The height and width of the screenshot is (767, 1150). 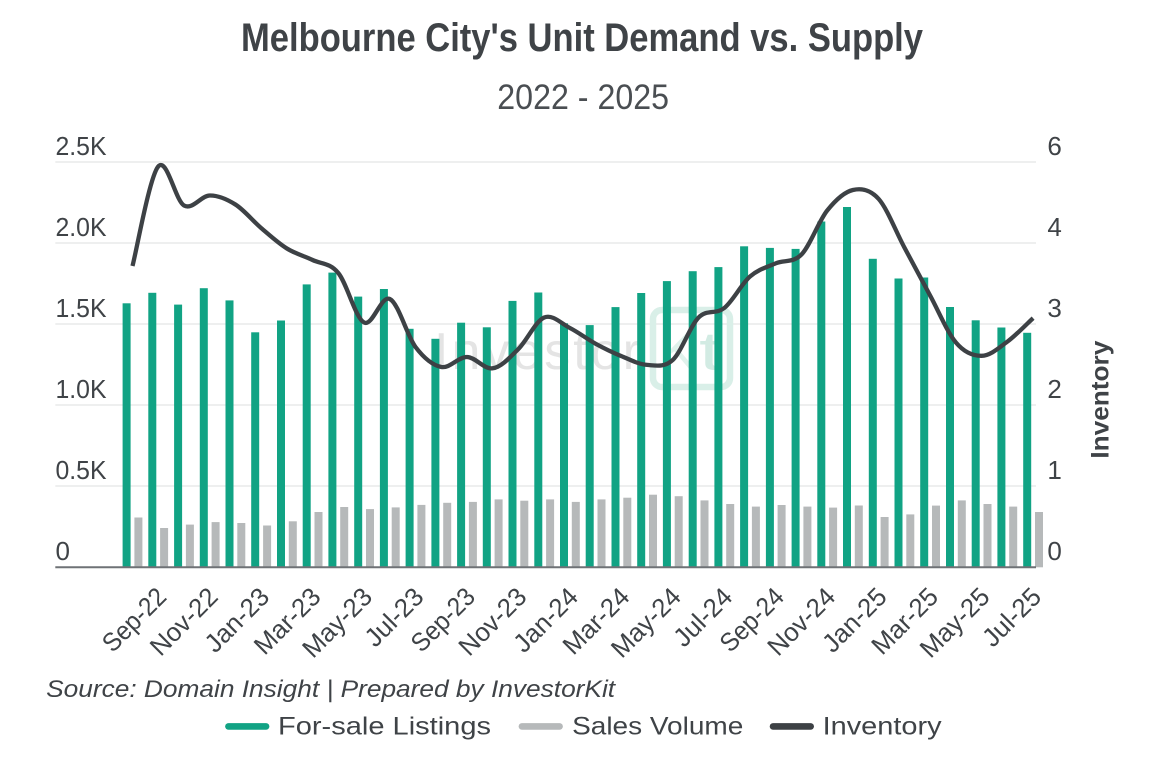 What do you see at coordinates (657, 727) in the screenshot?
I see `svg-text: Sales Volume` at bounding box center [657, 727].